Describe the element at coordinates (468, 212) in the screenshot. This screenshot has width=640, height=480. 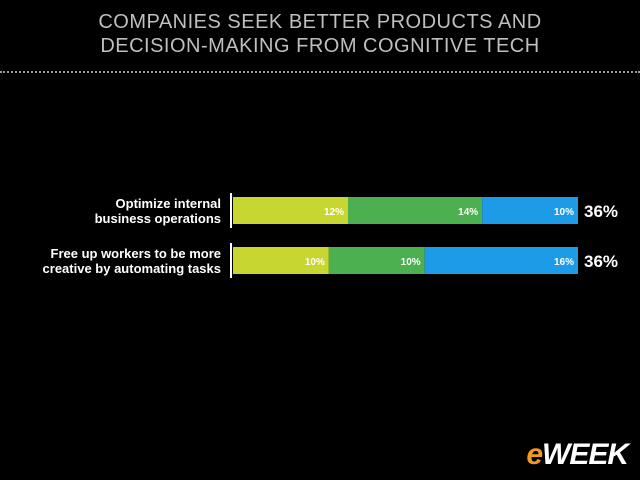
I see `segment-value-label: 14%` at that location.